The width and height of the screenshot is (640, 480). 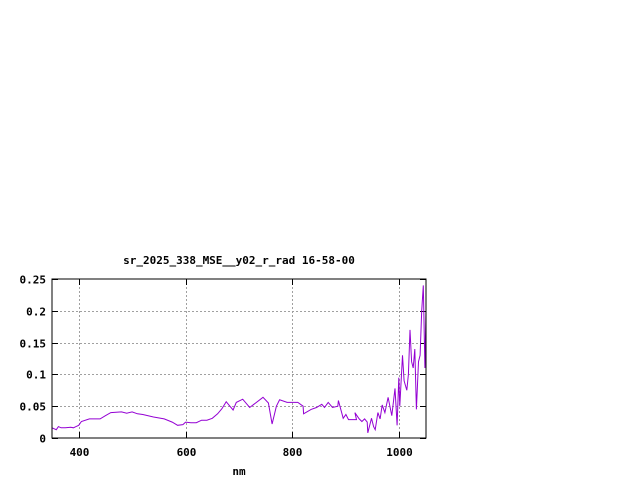 I want to click on x-tick-label: 400, so click(x=80, y=452).